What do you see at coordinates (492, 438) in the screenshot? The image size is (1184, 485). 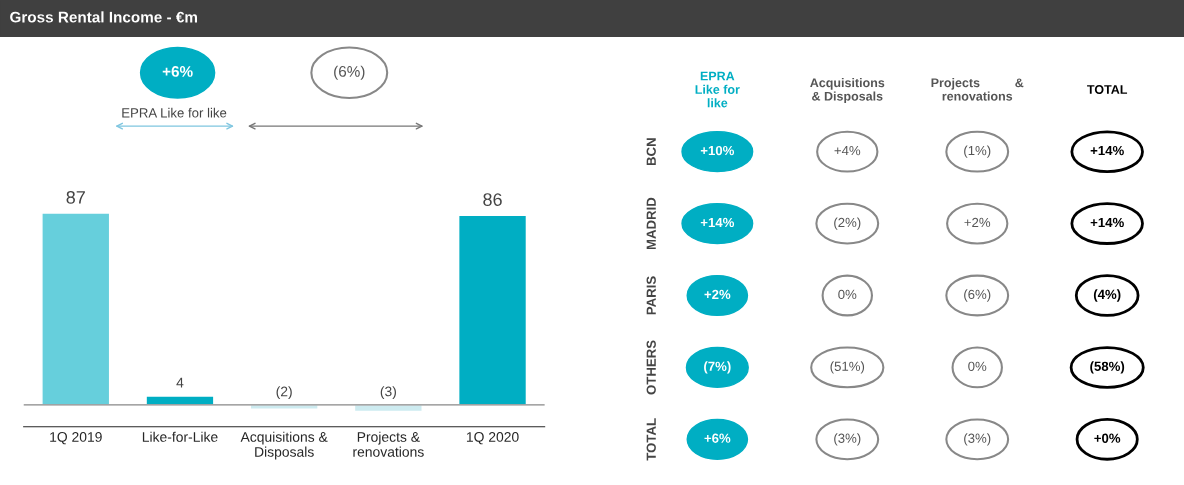 I see `x-tick-label: 1Q 2020` at bounding box center [492, 438].